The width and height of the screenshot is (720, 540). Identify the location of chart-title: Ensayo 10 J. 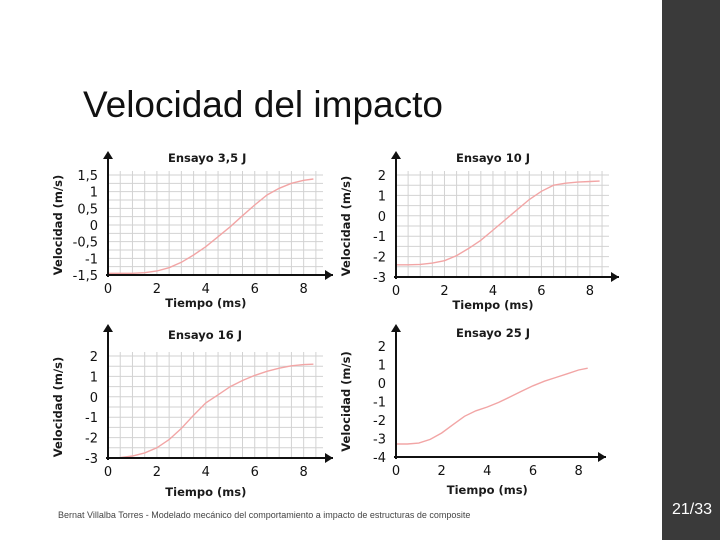
(493, 158).